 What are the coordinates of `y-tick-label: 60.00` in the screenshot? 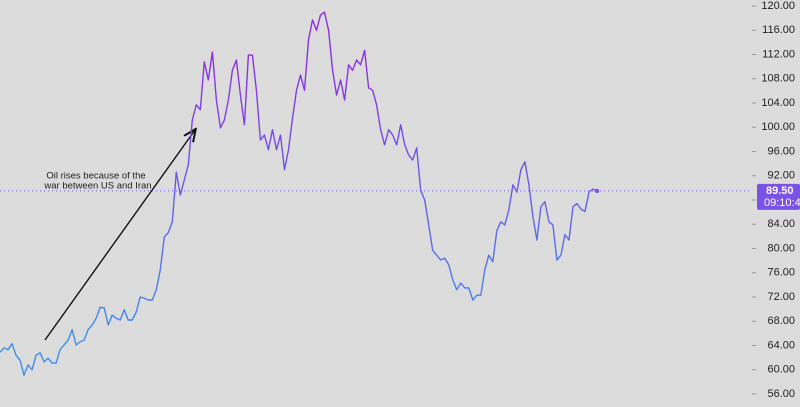 It's located at (781, 370).